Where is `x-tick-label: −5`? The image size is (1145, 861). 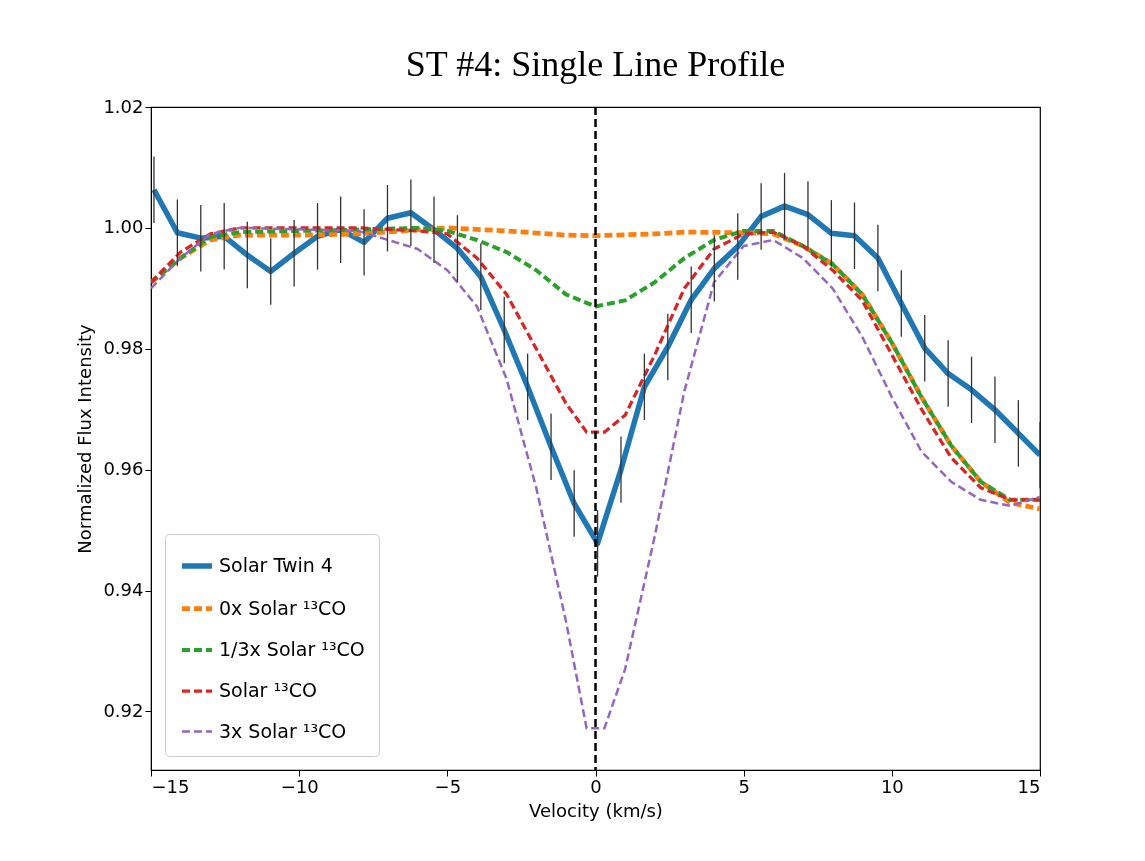 x-tick-label: −5 is located at coordinates (448, 786).